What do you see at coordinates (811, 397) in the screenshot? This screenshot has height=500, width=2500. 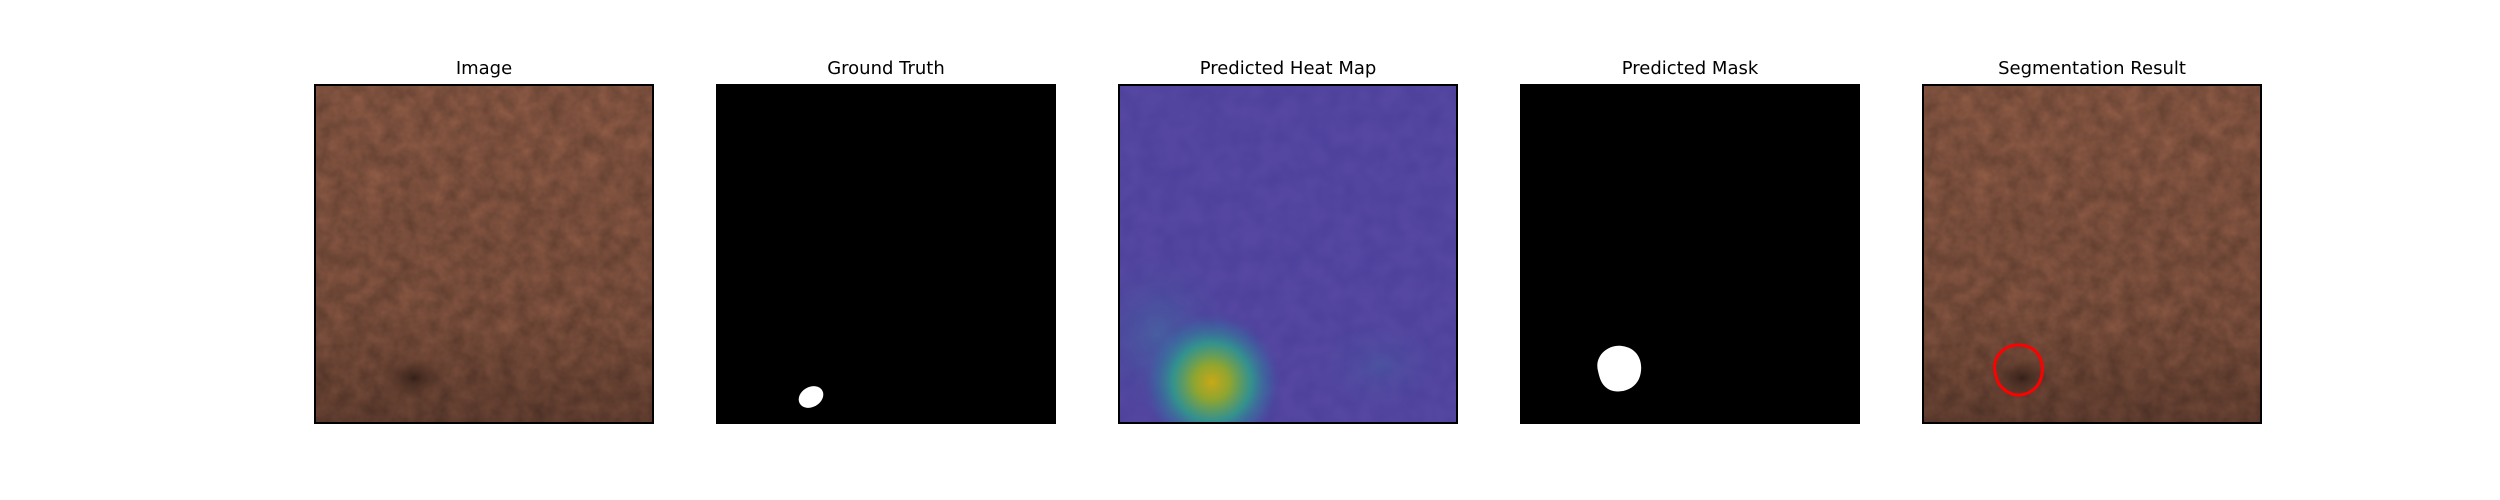 I see `ground-truth-defect-region` at bounding box center [811, 397].